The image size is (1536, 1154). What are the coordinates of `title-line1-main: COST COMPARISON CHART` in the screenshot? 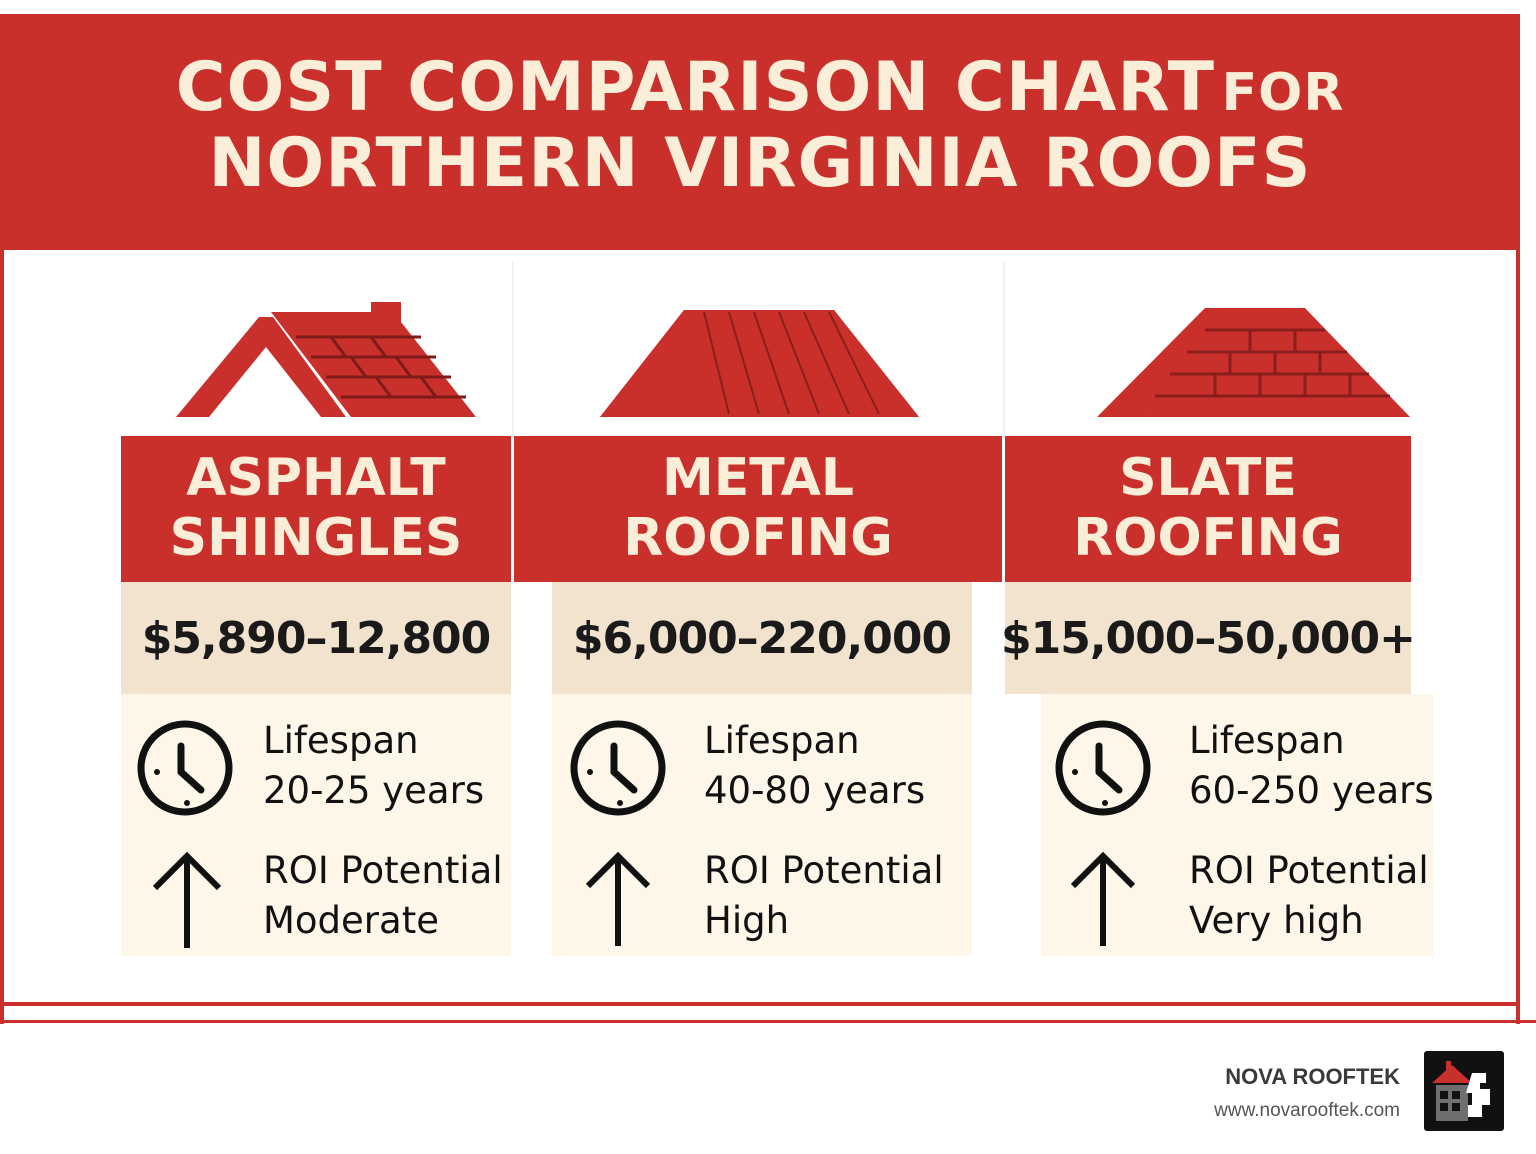 It's located at (695, 87).